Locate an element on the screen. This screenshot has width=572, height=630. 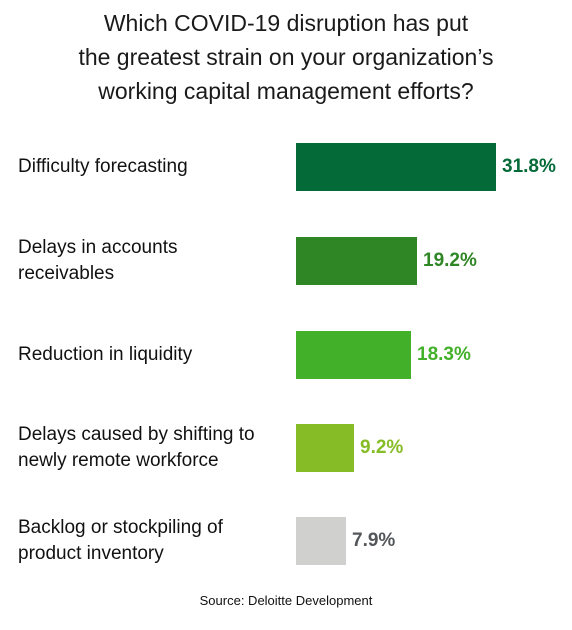
category-label-line: Backlog or stockpiling of is located at coordinates (120, 527).